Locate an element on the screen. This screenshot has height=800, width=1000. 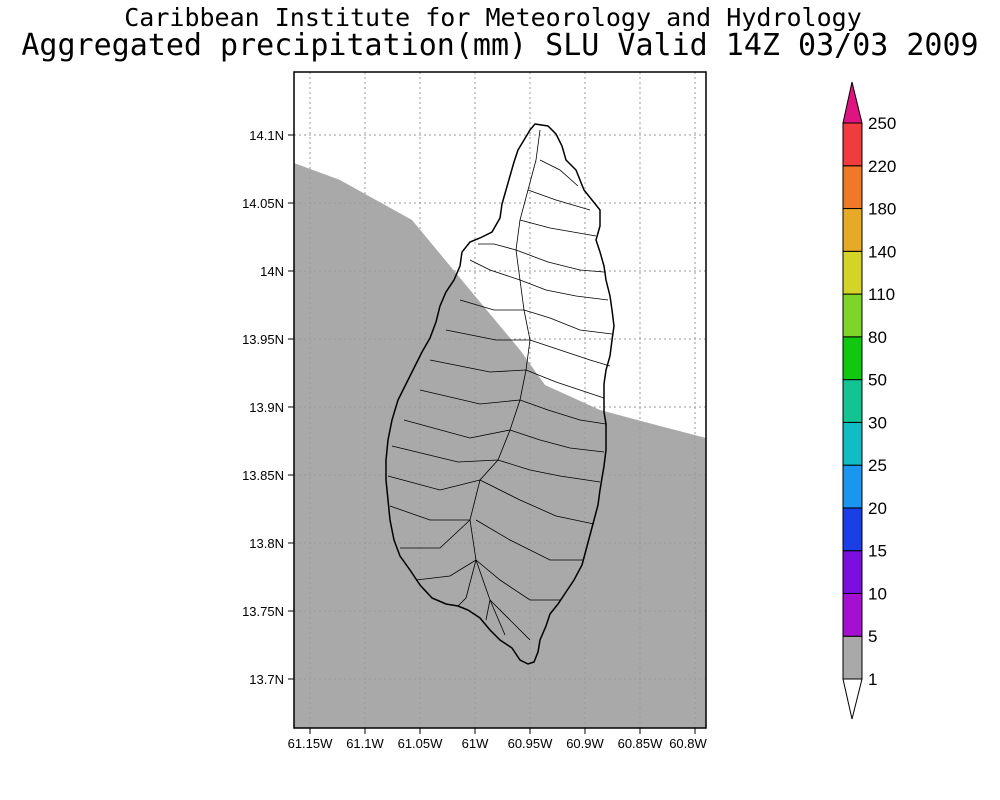
colorbar-level-label: 140 is located at coordinates (882, 251).